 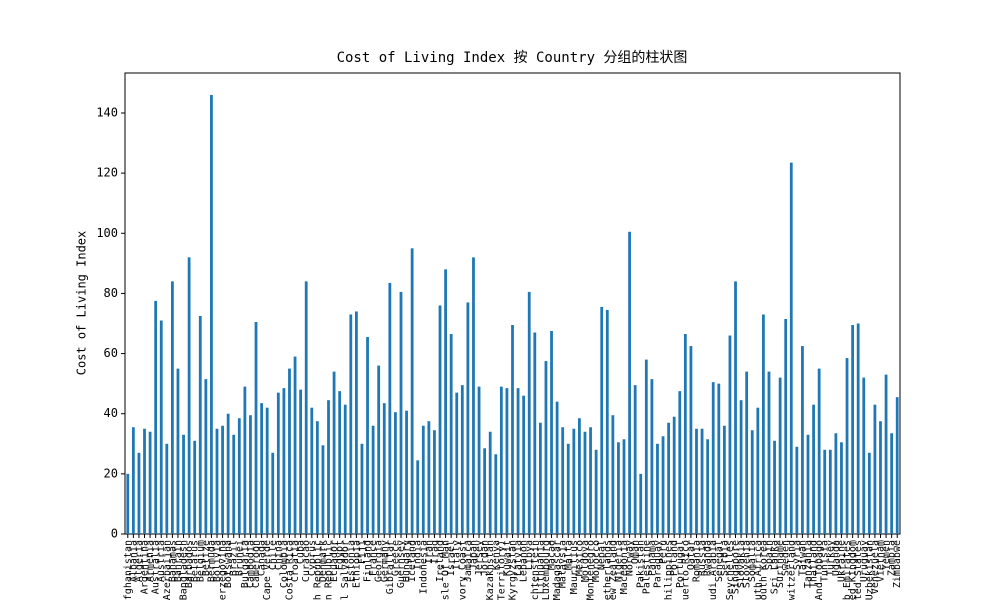 I want to click on x-tick-label: Argentina, so click(x=145, y=567).